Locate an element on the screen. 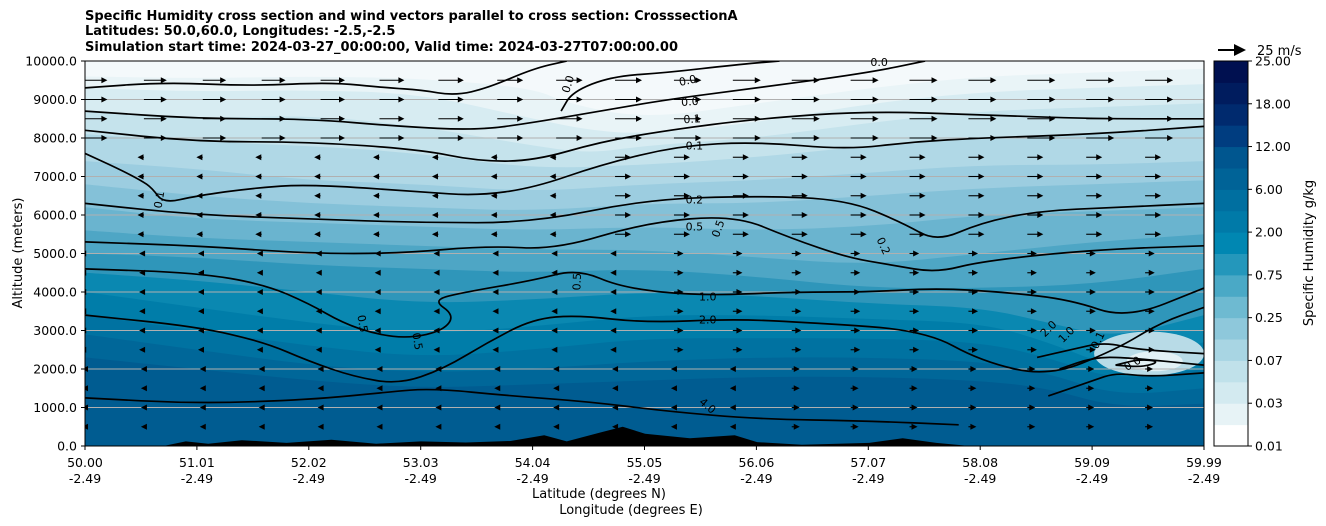 The height and width of the screenshot is (526, 1326). x-tick-label-latitude: 59.09 is located at coordinates (1092, 462).